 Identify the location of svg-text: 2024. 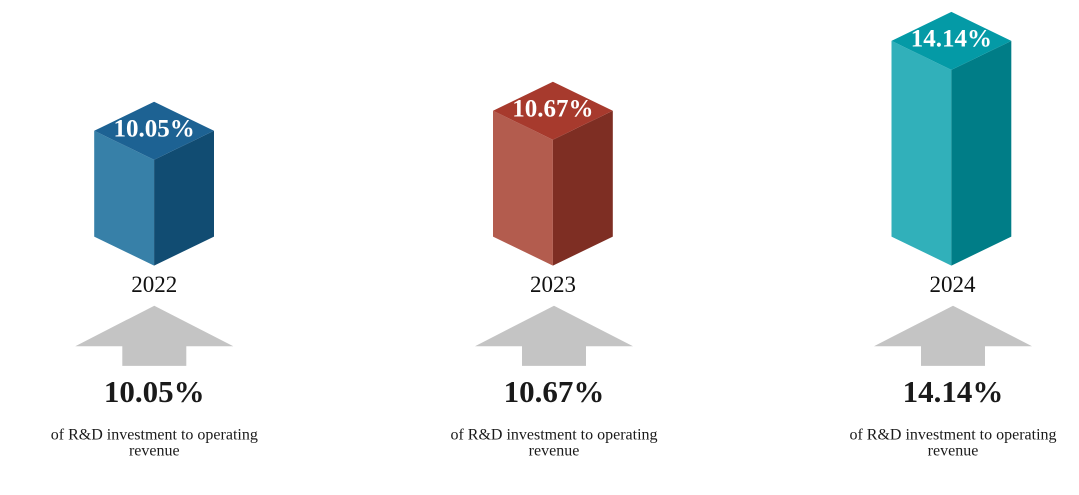
(953, 284).